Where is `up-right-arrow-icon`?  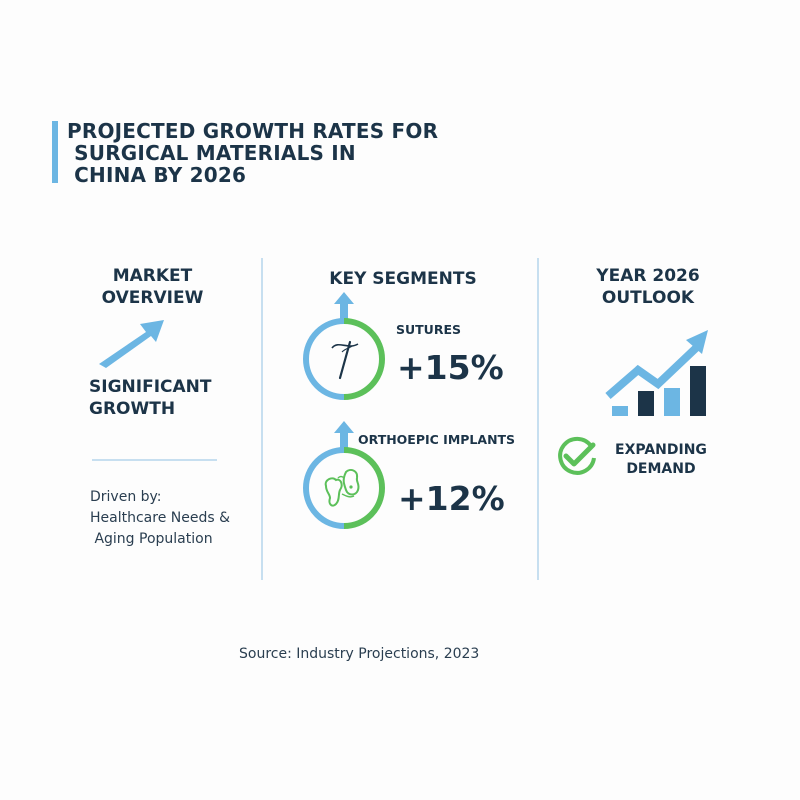
up-right-arrow-icon is located at coordinates (131, 344).